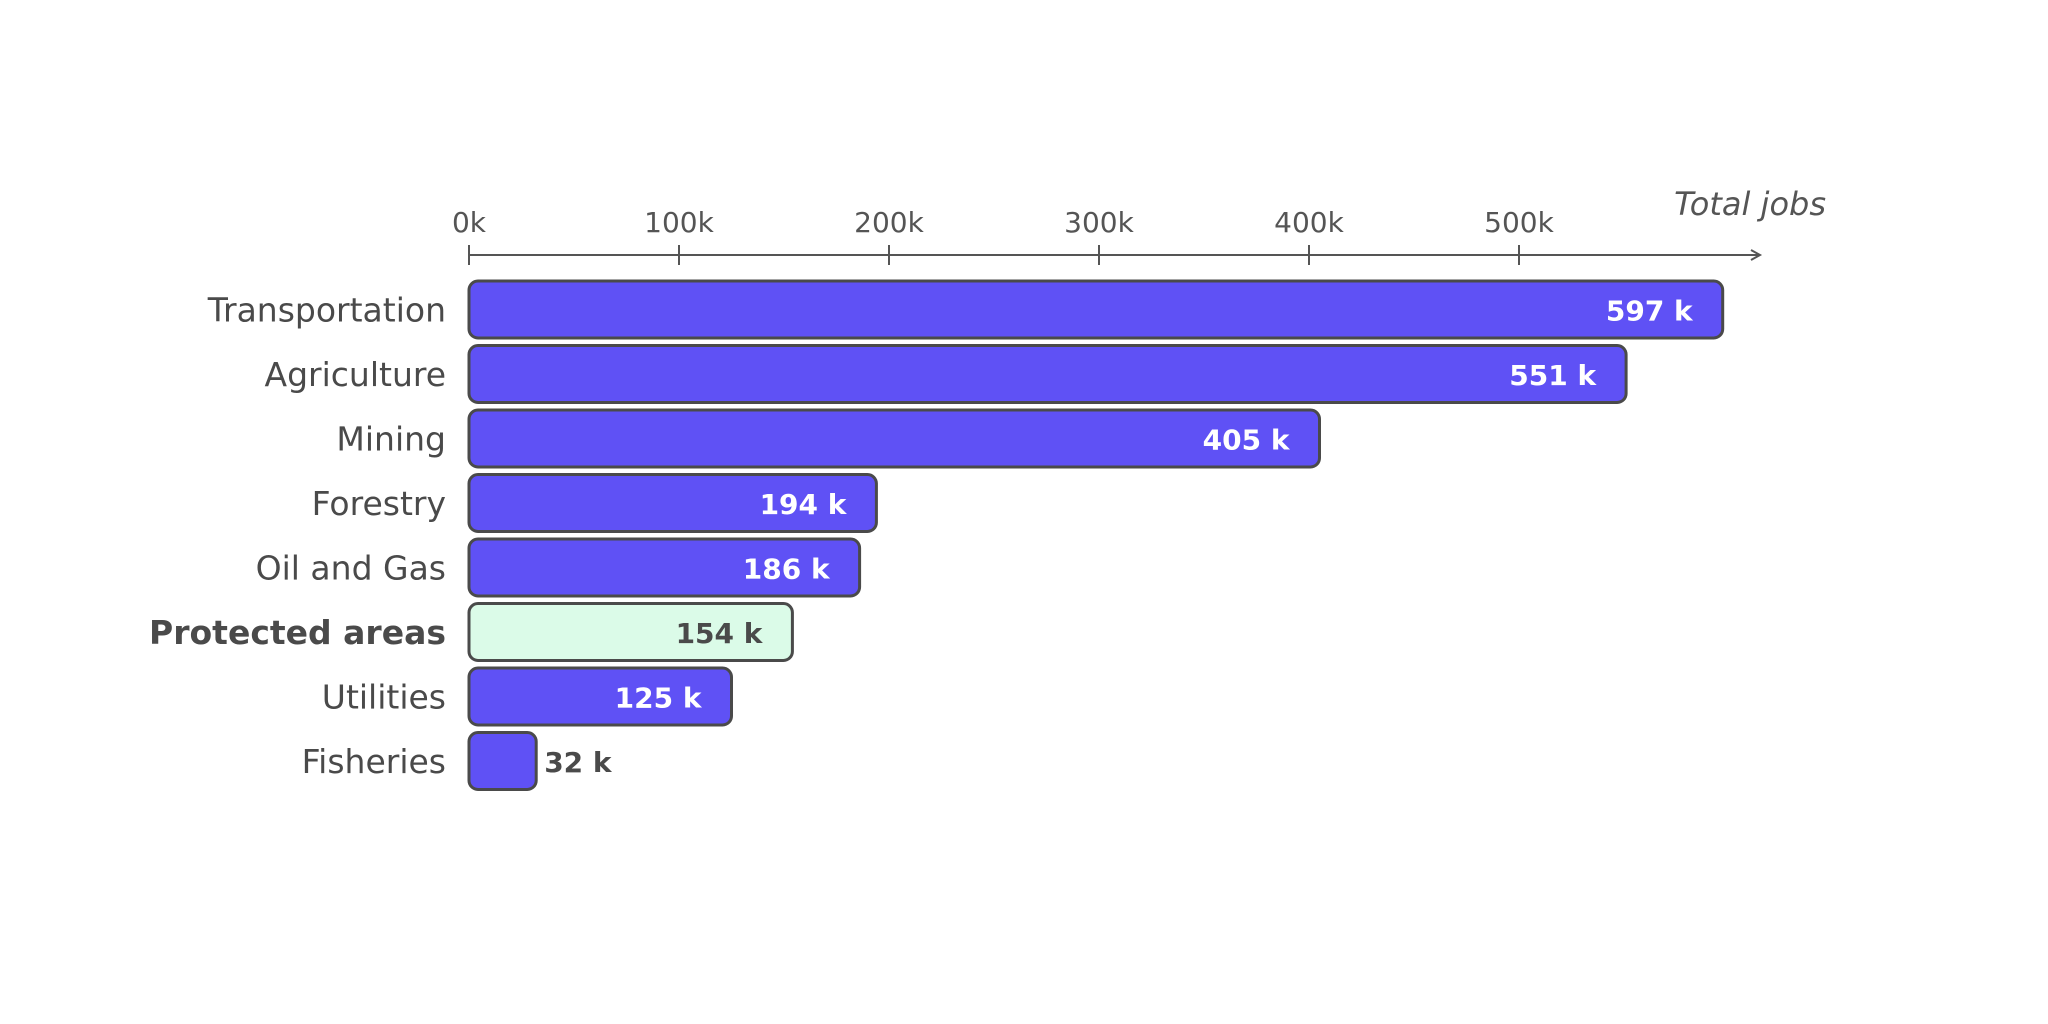  What do you see at coordinates (804, 504) in the screenshot?
I see `value-label: 194 k` at bounding box center [804, 504].